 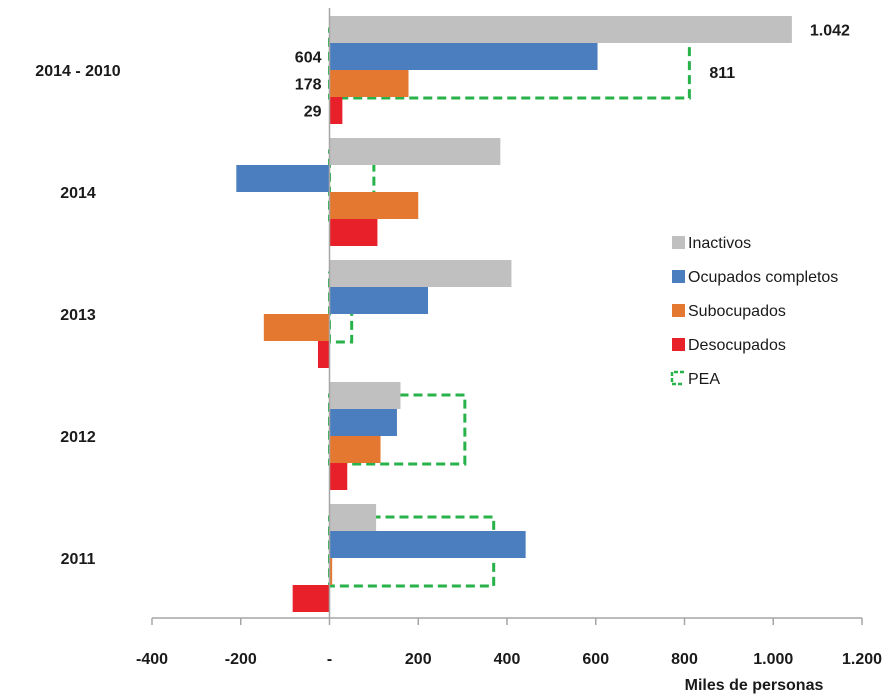 I want to click on bar-ocupados-completos-2014, so click(x=283, y=178).